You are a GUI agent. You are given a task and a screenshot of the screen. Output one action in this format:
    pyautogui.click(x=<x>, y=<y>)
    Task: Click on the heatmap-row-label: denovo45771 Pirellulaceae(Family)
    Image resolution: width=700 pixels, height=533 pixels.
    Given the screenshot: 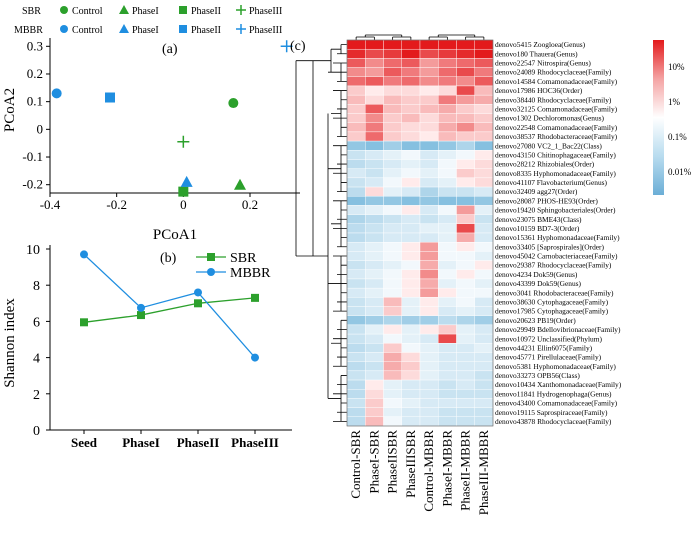 What is the action you would take?
    pyautogui.click(x=548, y=357)
    